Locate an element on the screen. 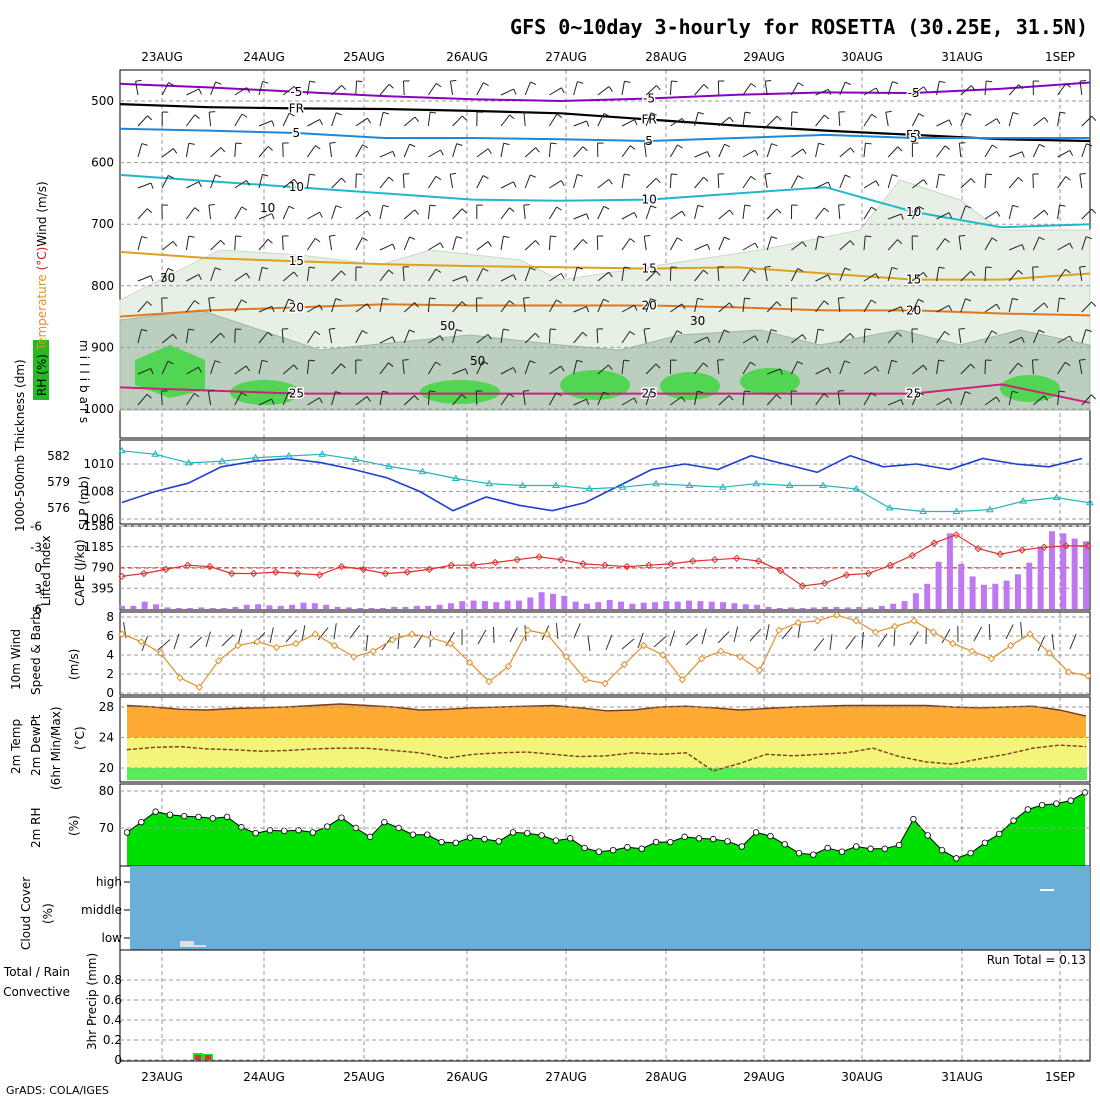  thickness-tick-label: 576 is located at coordinates (58, 508).